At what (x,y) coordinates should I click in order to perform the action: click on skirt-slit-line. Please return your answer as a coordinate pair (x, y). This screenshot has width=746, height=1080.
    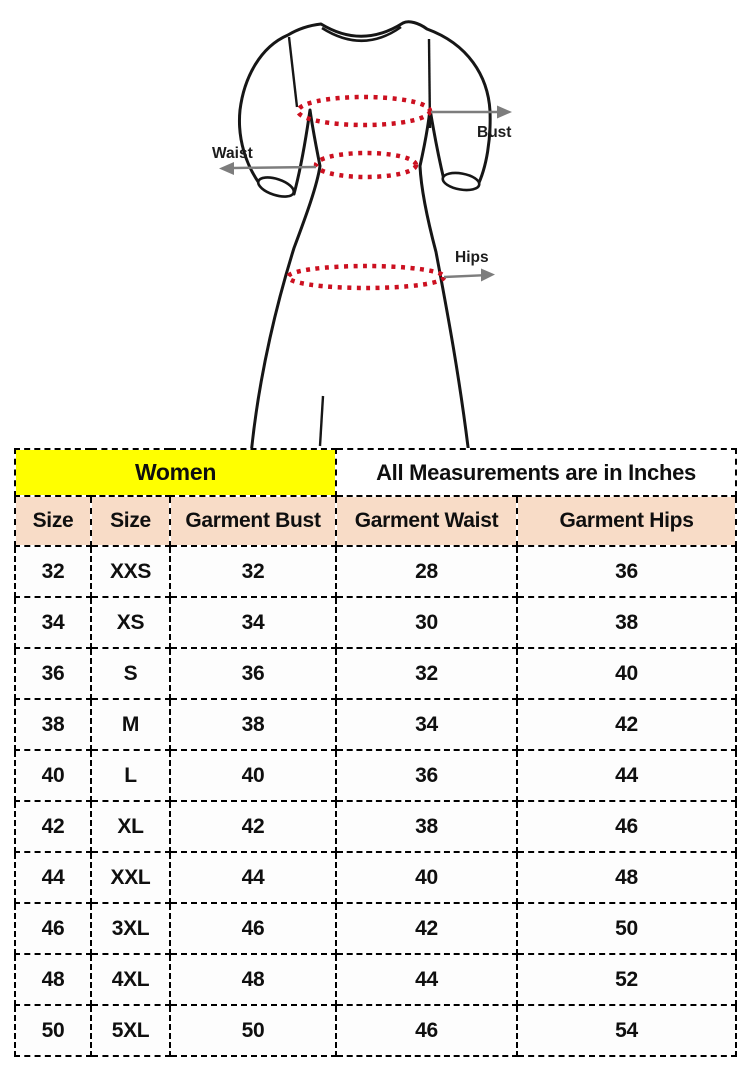
    Looking at the image, I should click on (321, 421).